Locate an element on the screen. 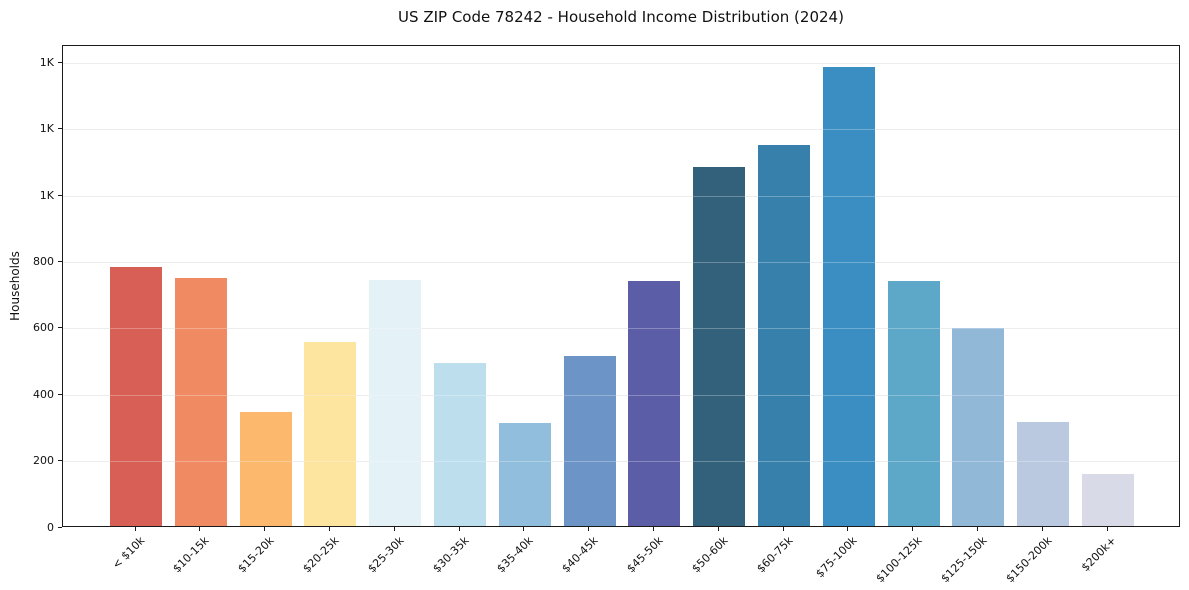 The height and width of the screenshot is (590, 1189). x-tick-label-5: $30-35k is located at coordinates (450, 555).